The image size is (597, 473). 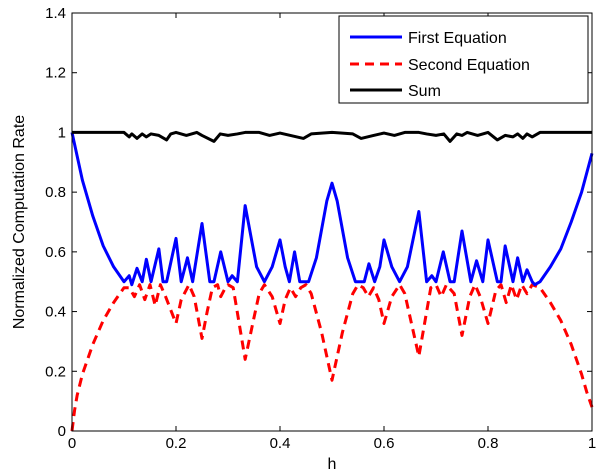 I want to click on y-tick-label: 1, so click(x=62, y=132).